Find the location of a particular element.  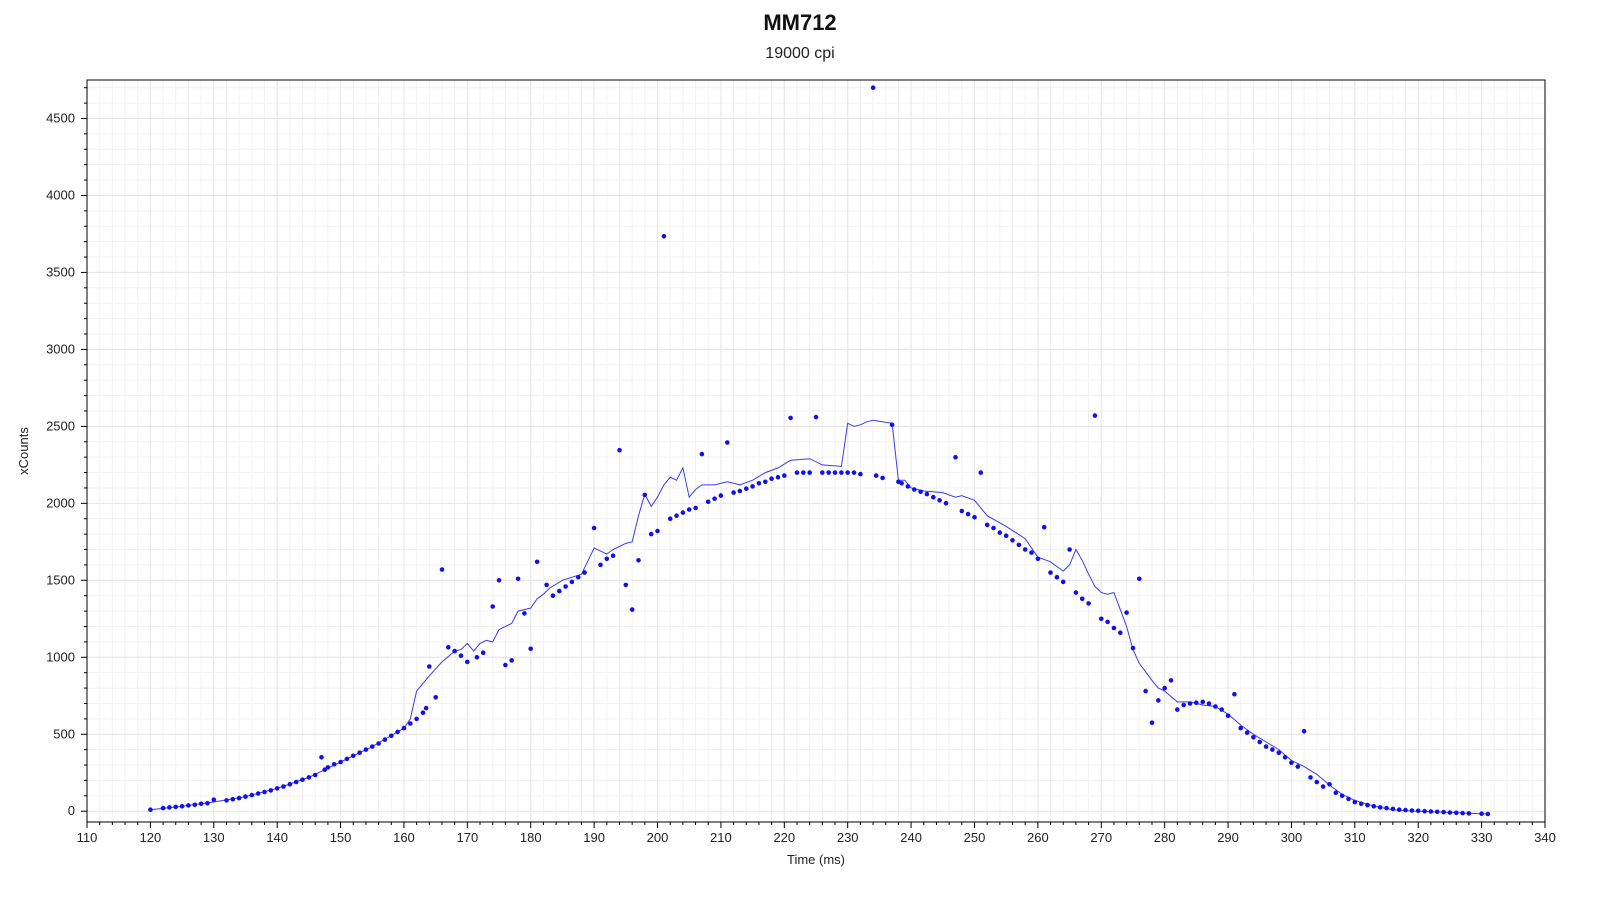

x-tick-label: 290 is located at coordinates (1228, 837).